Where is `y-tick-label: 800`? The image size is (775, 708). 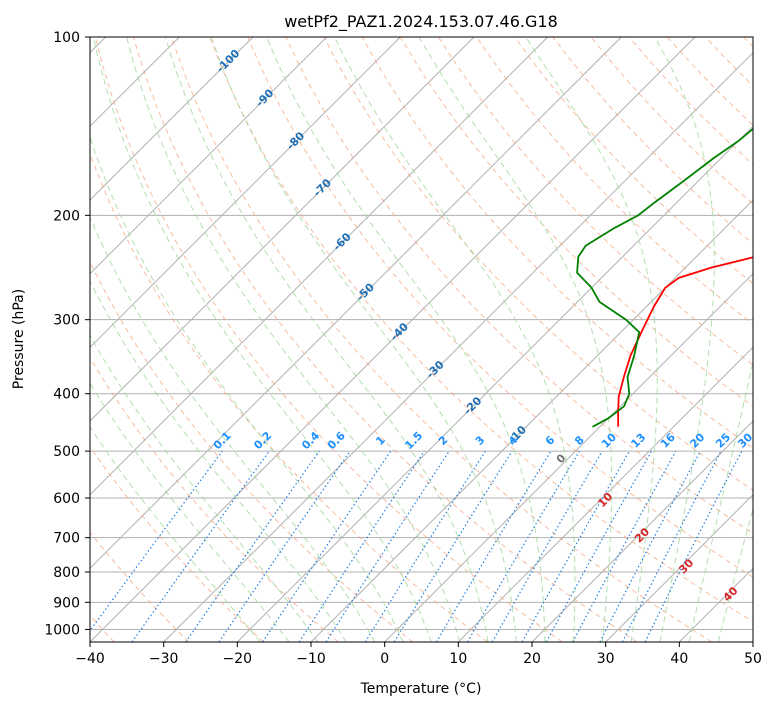 y-tick-label: 800 is located at coordinates (66, 573).